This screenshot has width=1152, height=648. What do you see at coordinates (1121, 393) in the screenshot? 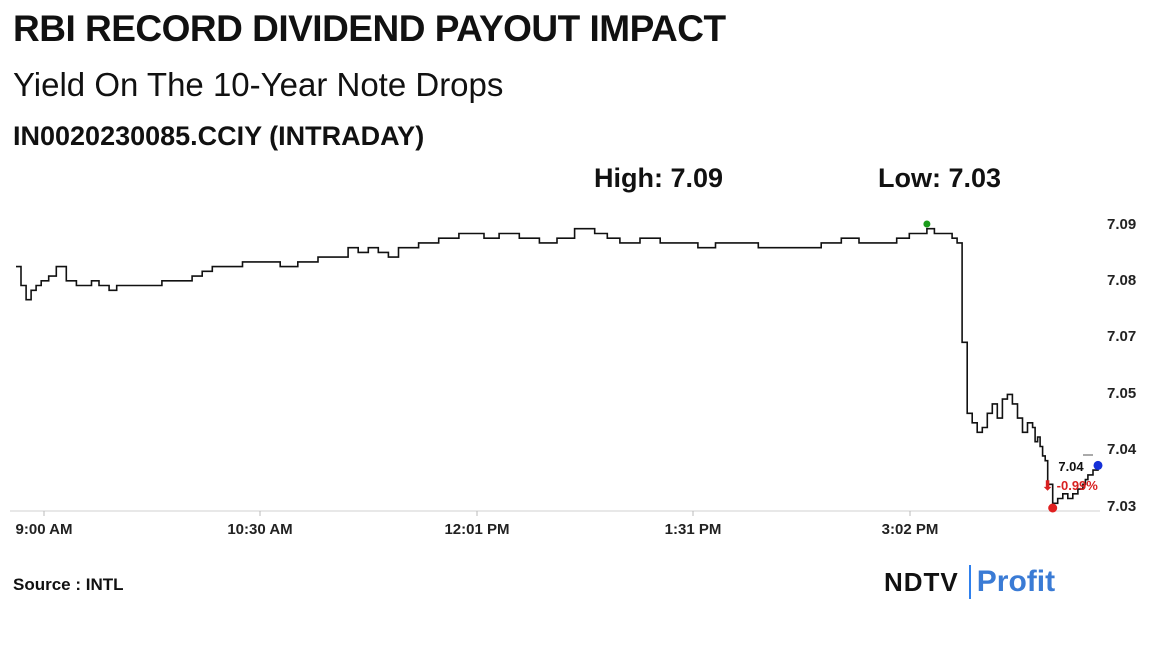
I see `y-tick-label: 7.05` at bounding box center [1121, 393].